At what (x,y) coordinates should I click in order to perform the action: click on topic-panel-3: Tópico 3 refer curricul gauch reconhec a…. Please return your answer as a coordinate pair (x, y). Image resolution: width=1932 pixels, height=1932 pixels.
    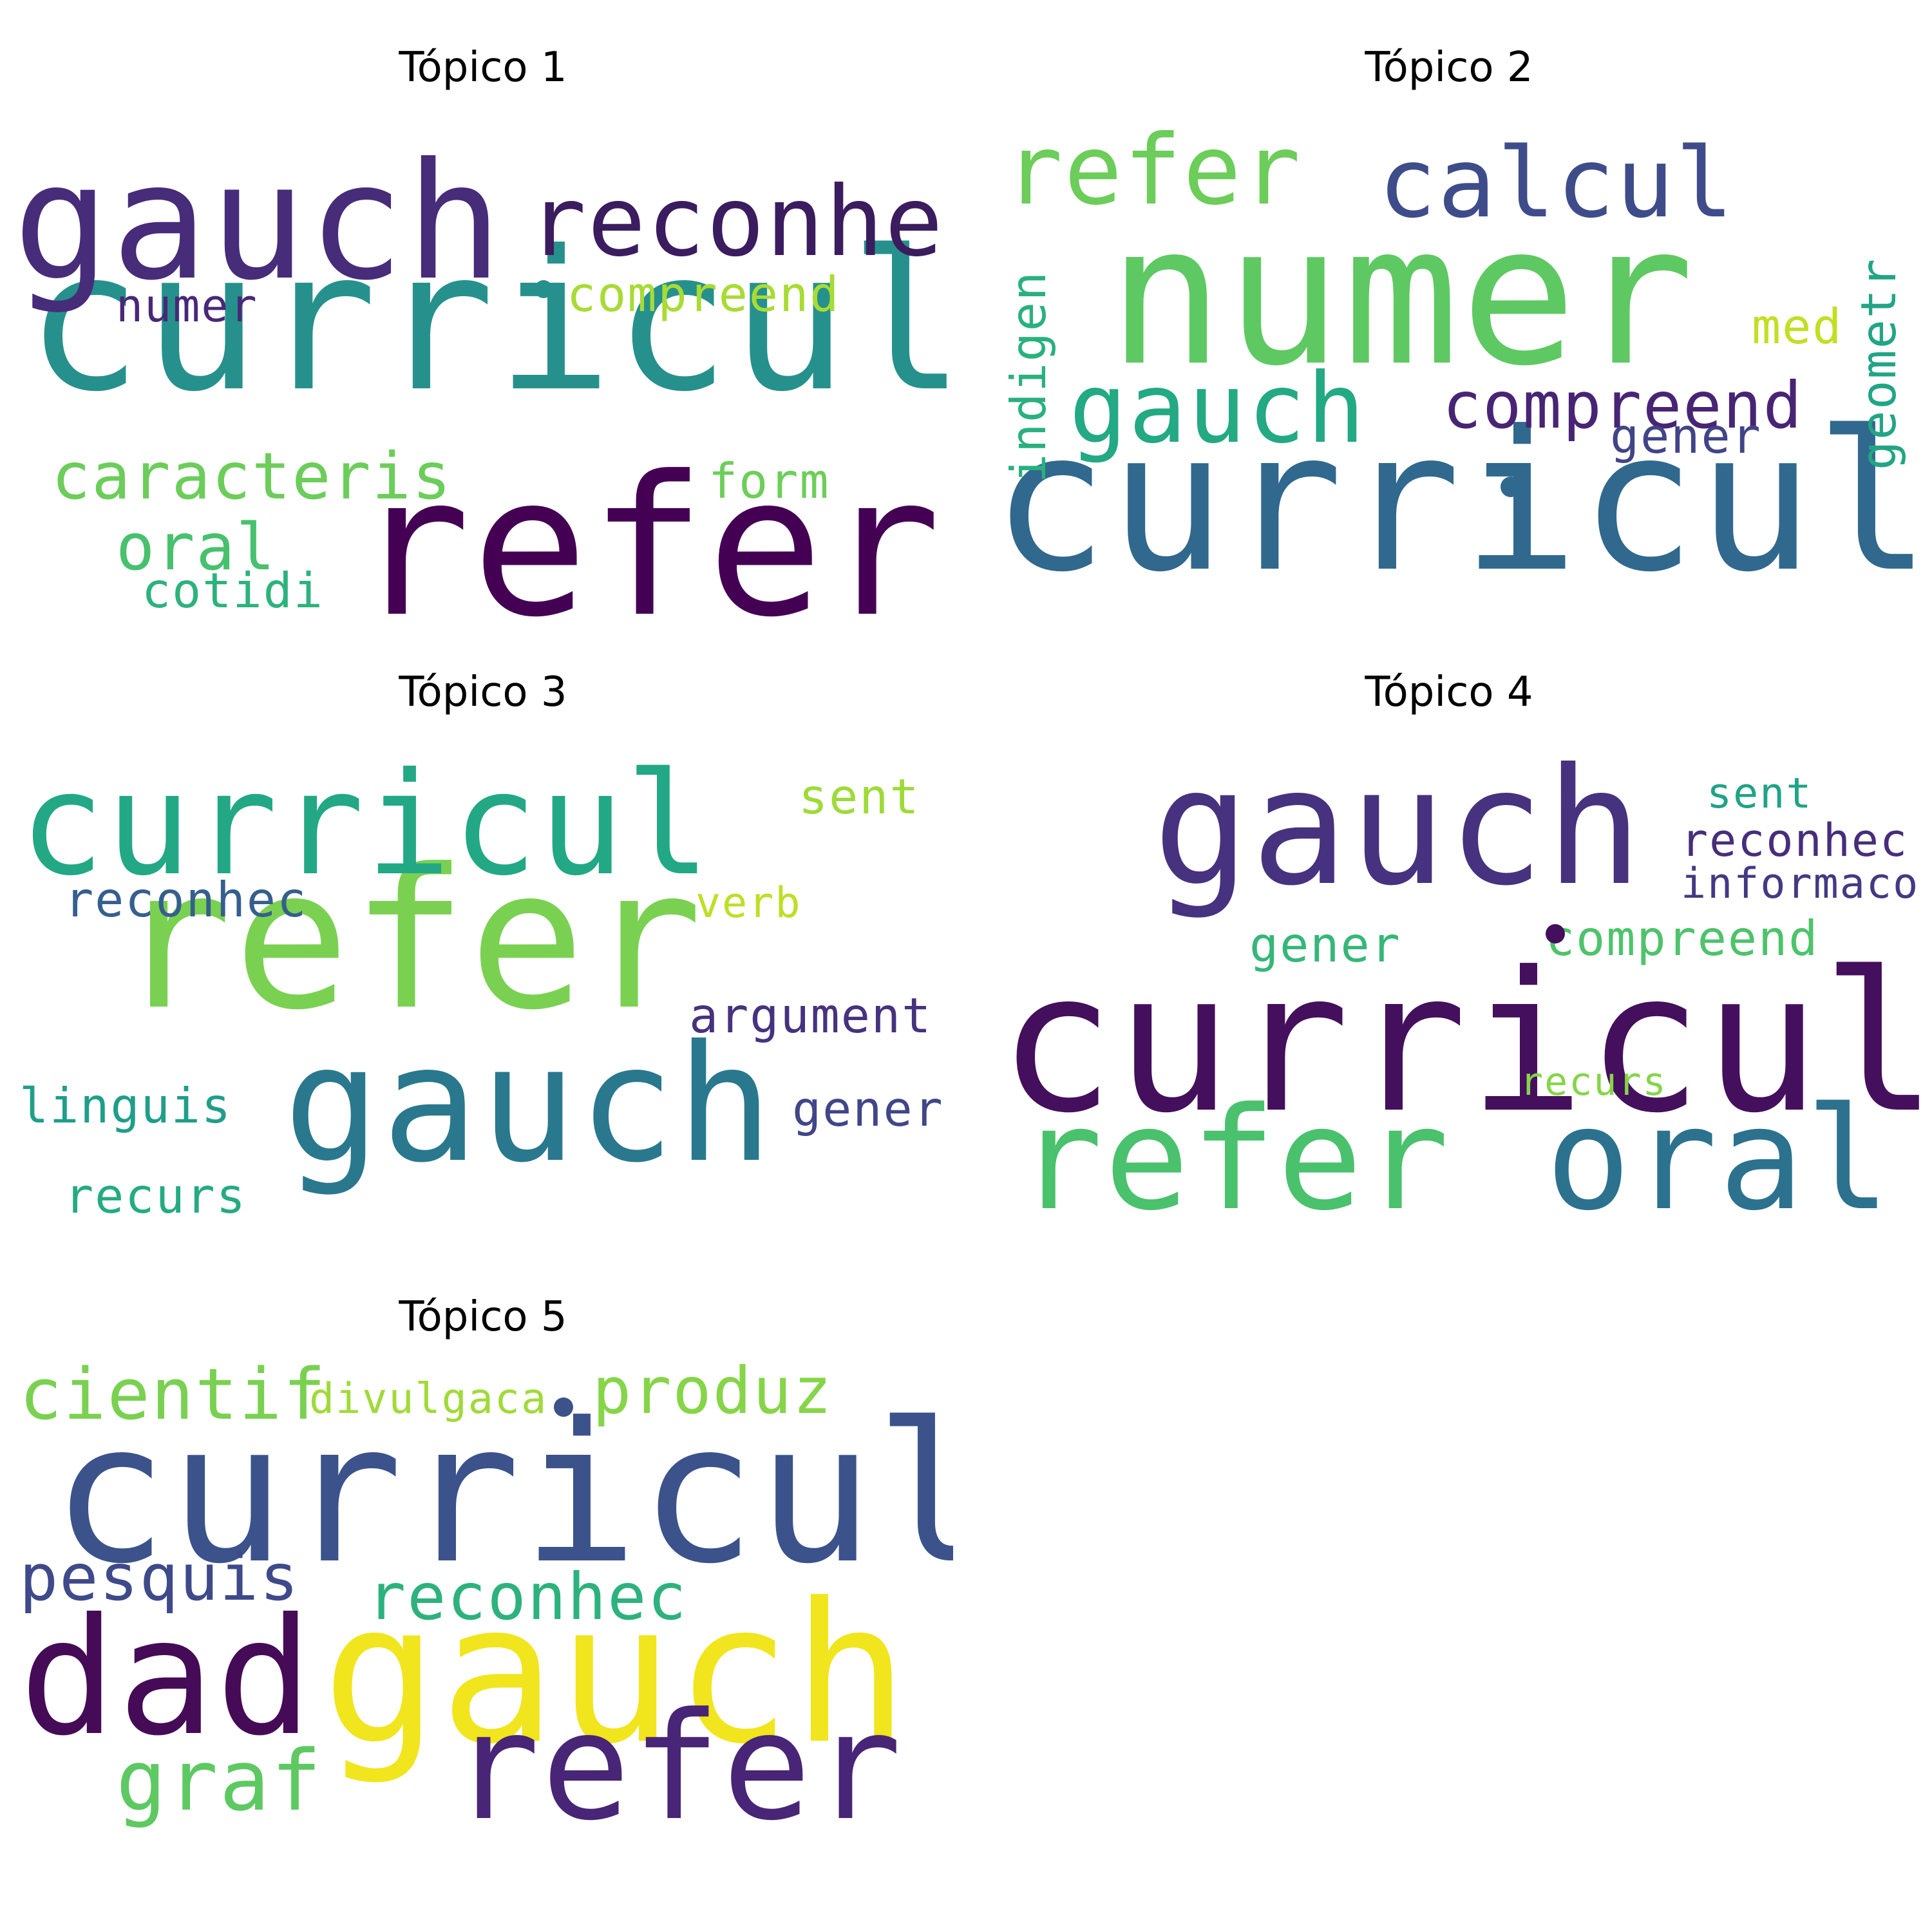
    Looking at the image, I should click on (483, 953).